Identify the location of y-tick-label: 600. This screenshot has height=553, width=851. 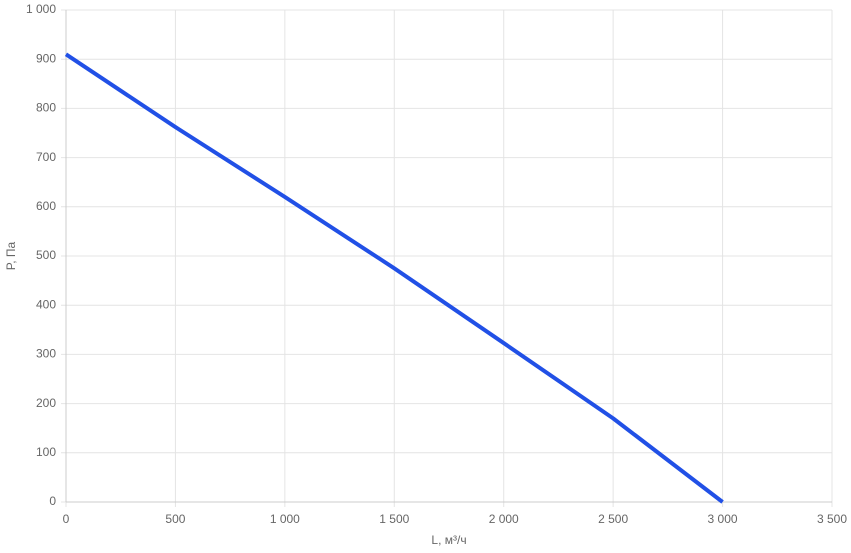
(46, 206).